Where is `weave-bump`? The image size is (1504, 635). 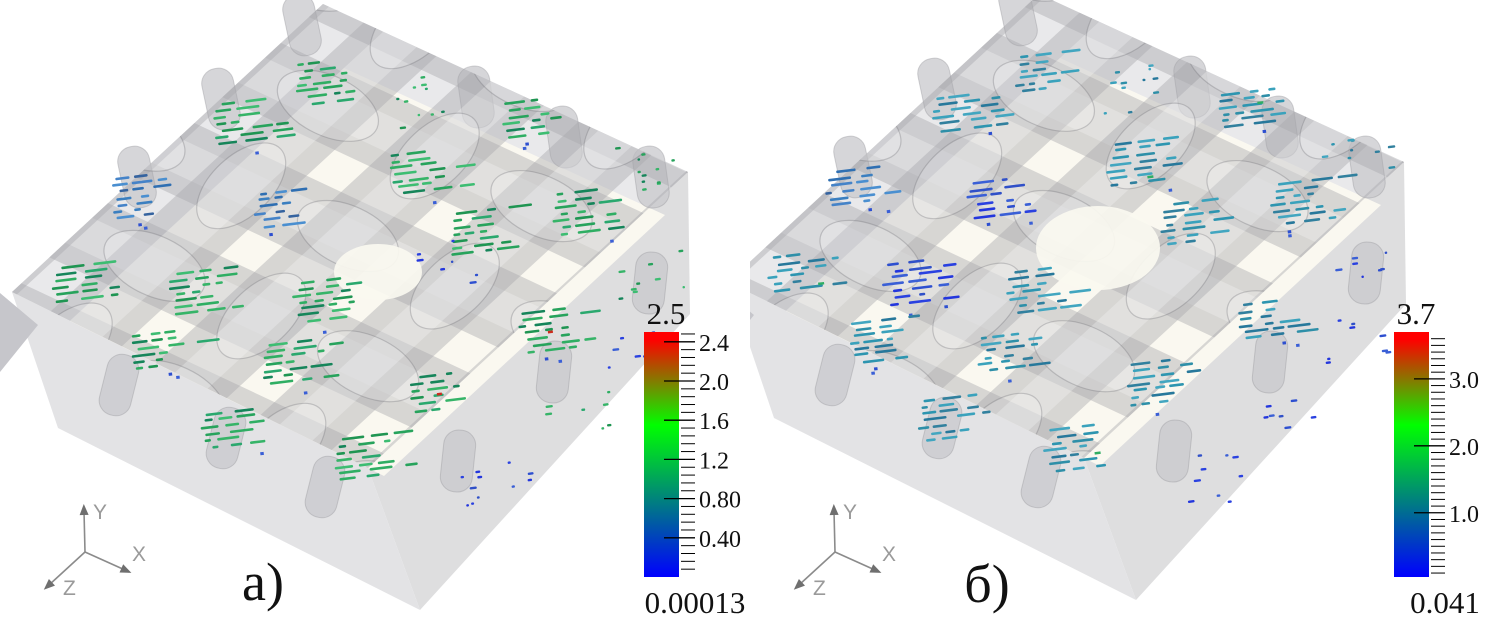 weave-bump is located at coordinates (261, 316).